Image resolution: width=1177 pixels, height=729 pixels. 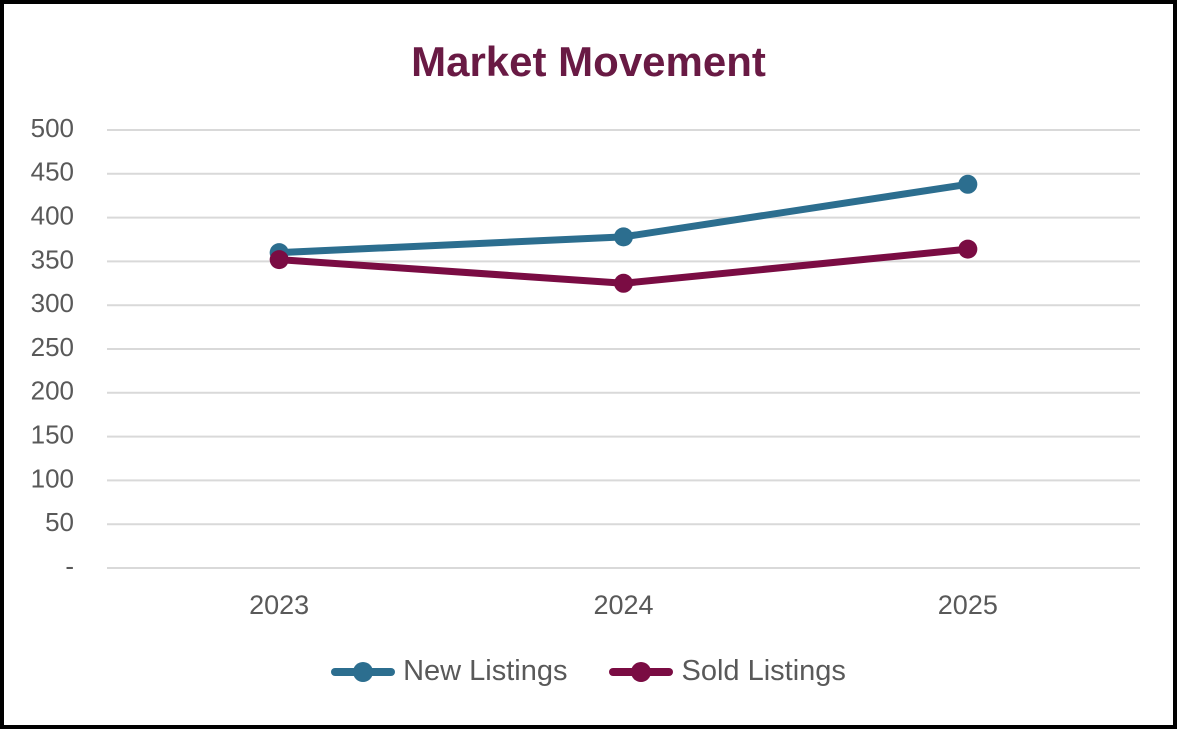 I want to click on y-tick-label: 300, so click(x=52, y=303).